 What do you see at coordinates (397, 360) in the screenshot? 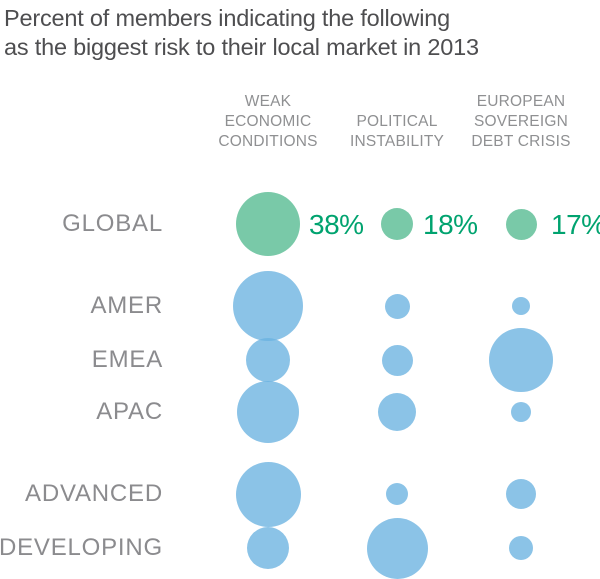
I see `bubble-emea-political-instability` at bounding box center [397, 360].